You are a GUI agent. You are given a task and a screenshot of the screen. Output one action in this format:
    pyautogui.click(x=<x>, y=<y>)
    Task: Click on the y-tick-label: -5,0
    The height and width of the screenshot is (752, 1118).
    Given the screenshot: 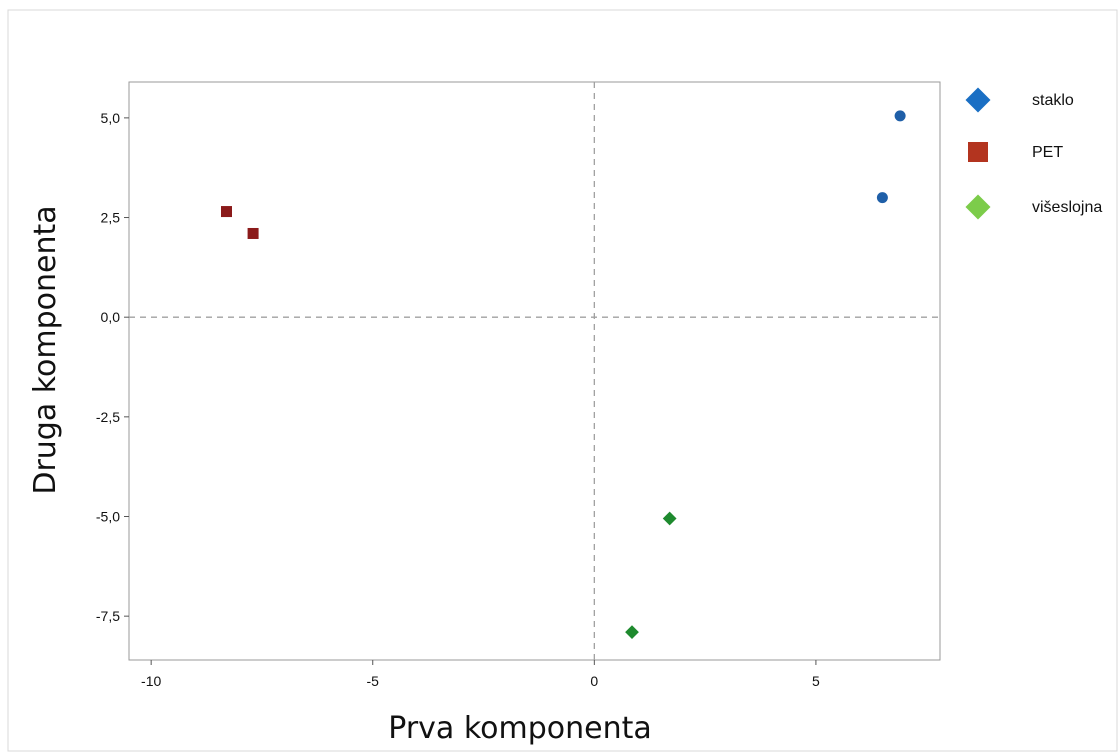 What is the action you would take?
    pyautogui.click(x=108, y=516)
    